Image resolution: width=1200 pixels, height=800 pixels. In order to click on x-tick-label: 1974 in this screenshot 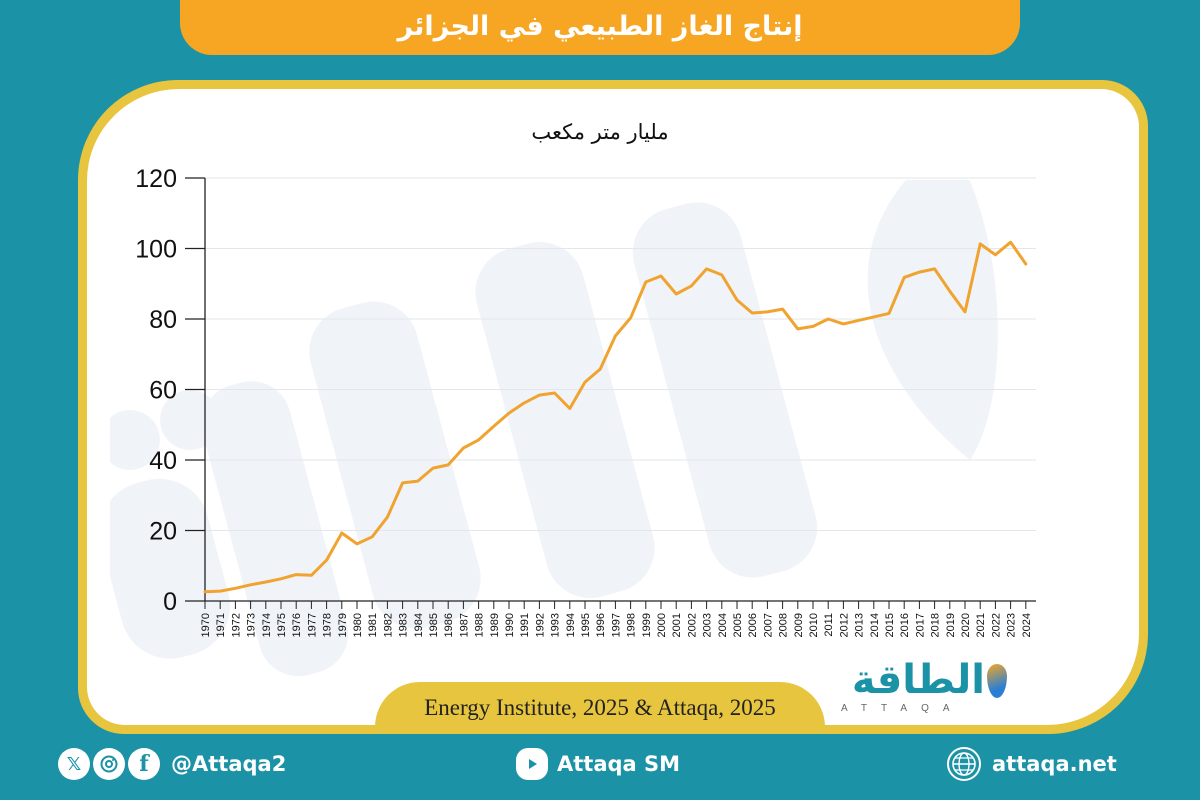, I will do `click(267, 625)`.